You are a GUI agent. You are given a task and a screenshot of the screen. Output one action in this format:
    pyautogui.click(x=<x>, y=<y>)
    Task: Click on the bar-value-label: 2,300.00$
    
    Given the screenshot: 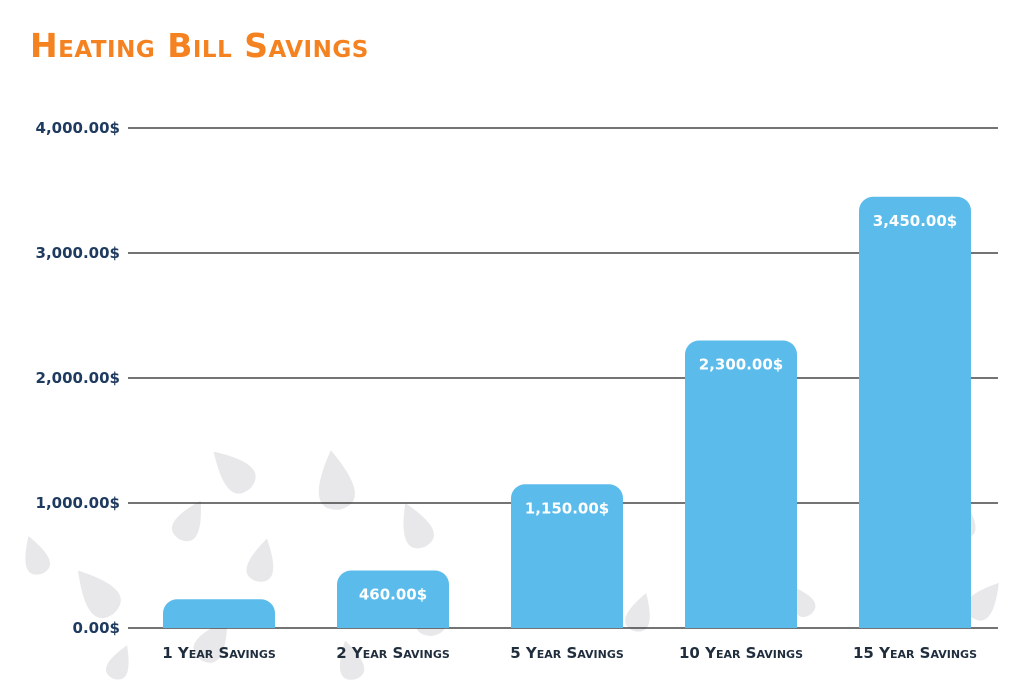 What is the action you would take?
    pyautogui.click(x=741, y=365)
    